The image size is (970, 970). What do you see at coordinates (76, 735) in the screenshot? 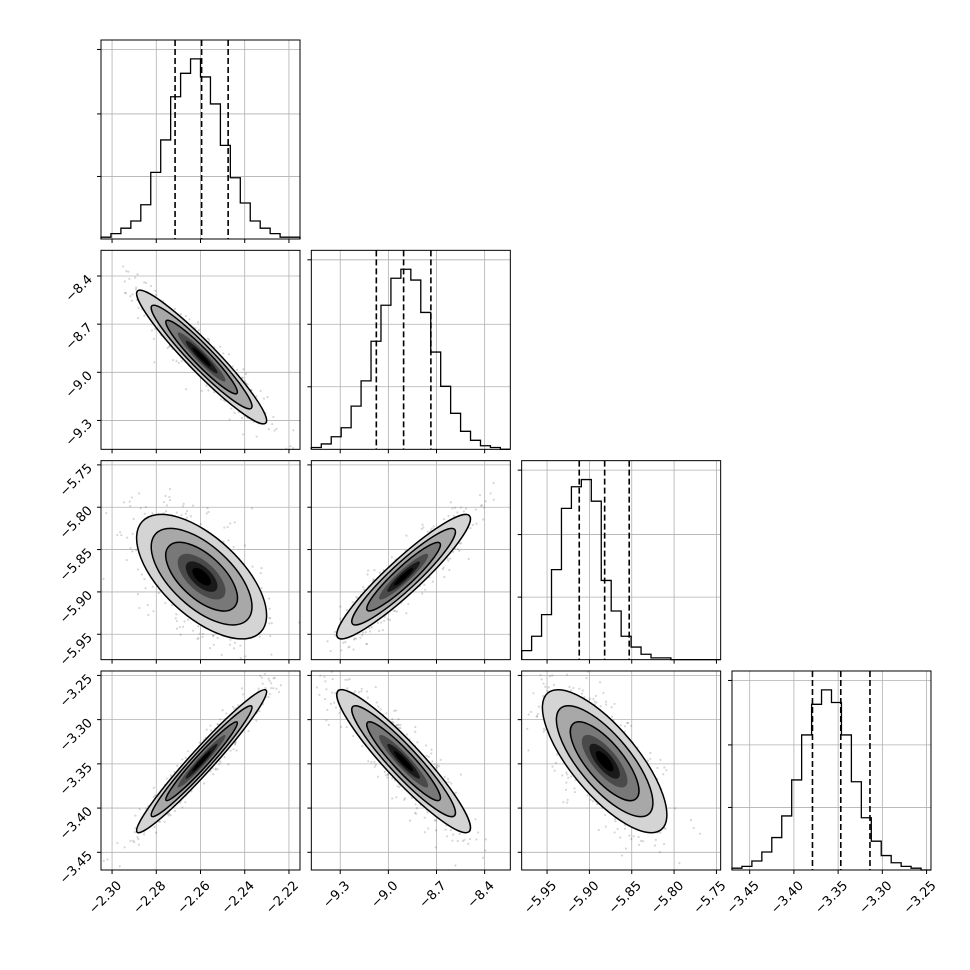
I see `y-tick-label: −3.30` at bounding box center [76, 735].